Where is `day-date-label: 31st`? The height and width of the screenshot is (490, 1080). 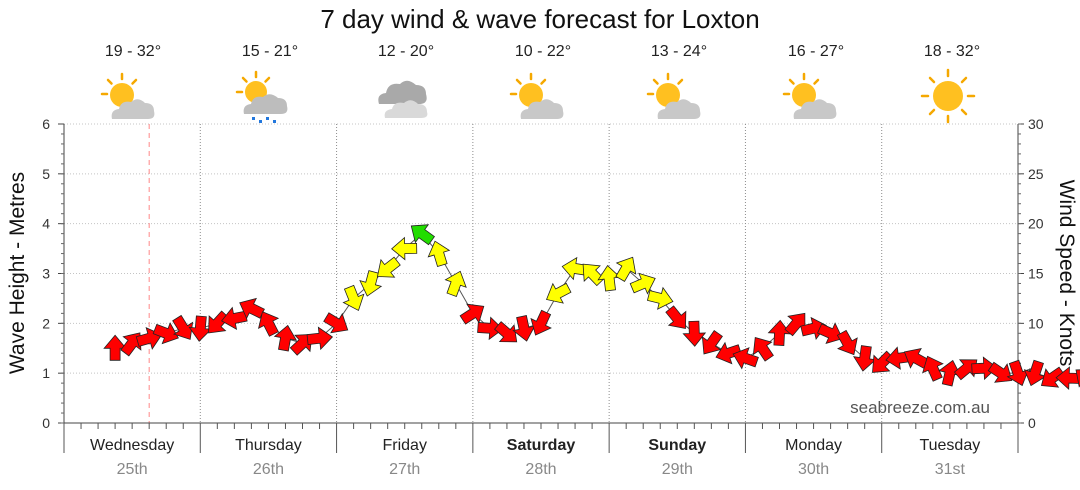
day-date-label: 31st is located at coordinates (950, 469).